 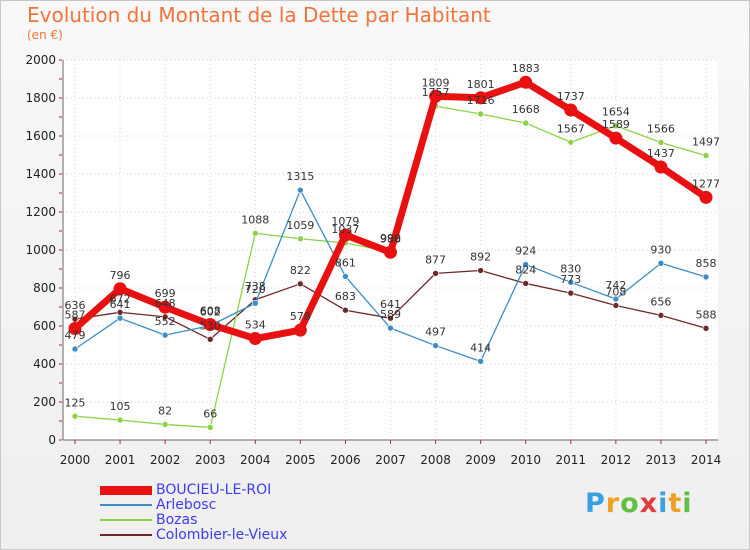 I want to click on x-tick-label: 2006, so click(x=345, y=460).